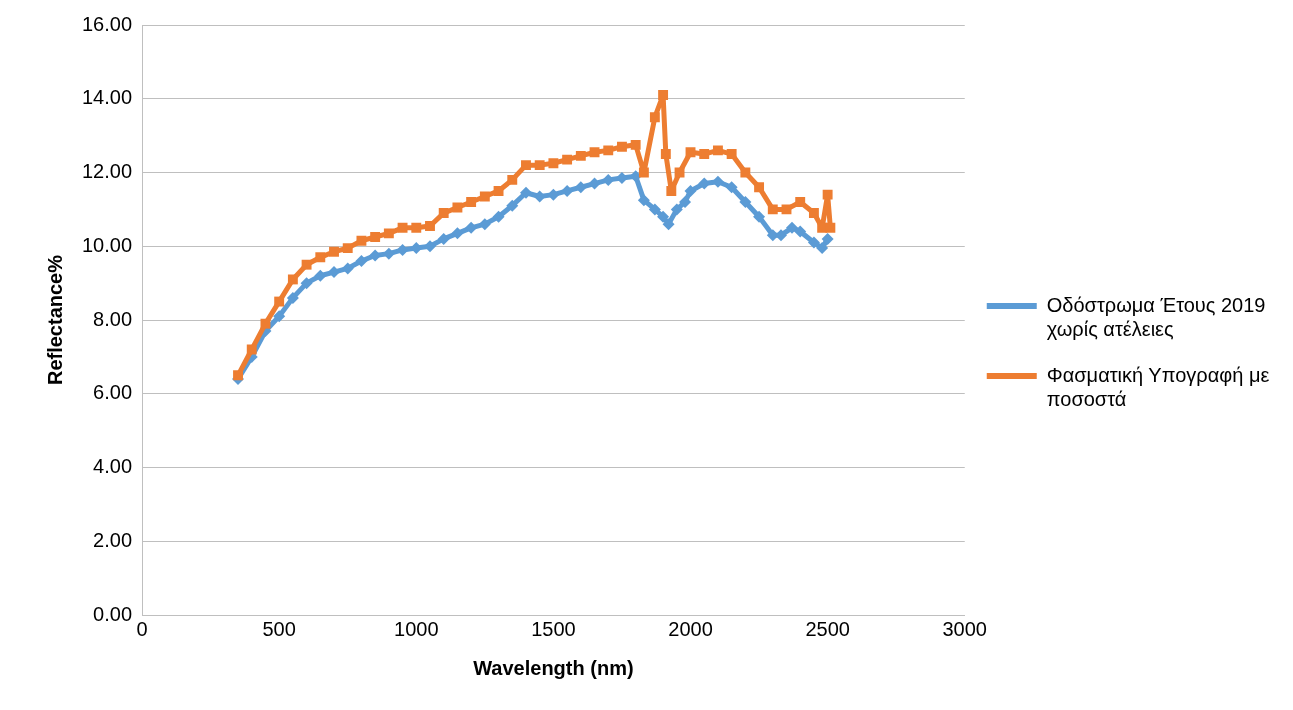  Describe the element at coordinates (113, 318) in the screenshot. I see `y-tick-label: 8.00` at that location.